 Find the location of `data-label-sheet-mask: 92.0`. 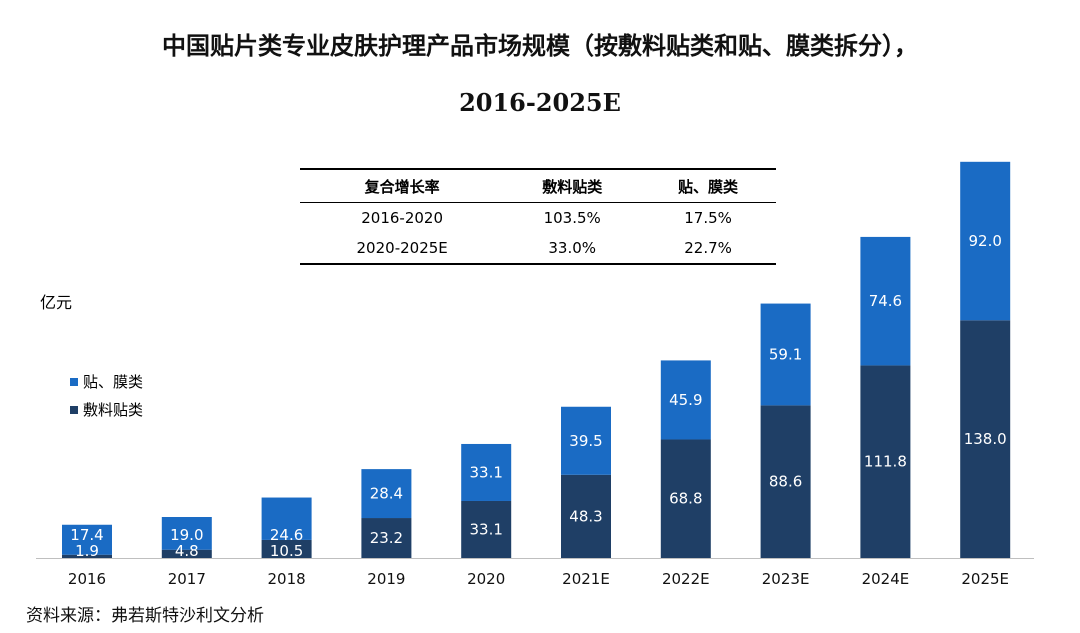

data-label-sheet-mask: 92.0 is located at coordinates (984, 241).